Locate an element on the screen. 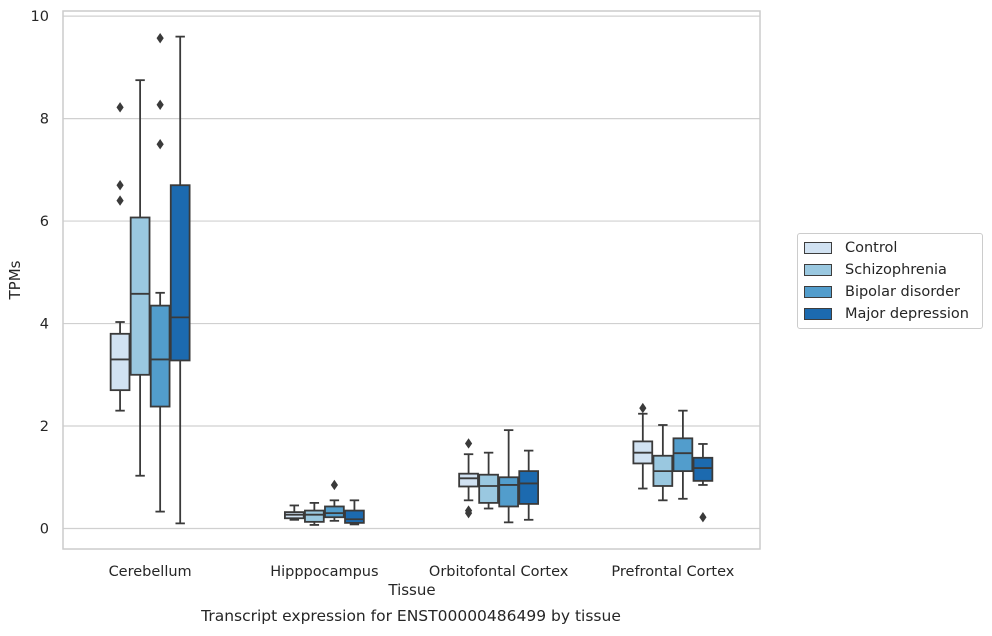 The width and height of the screenshot is (992, 636). legend-label-schizophrenia: Schizophrenia is located at coordinates (896, 270).